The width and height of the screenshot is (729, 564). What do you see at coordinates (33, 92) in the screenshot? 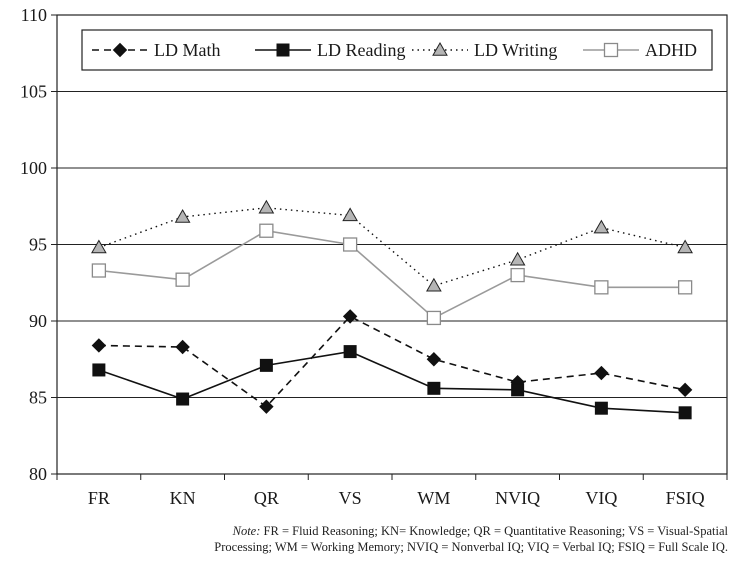
I see `y-tick-label: 105` at bounding box center [33, 92].